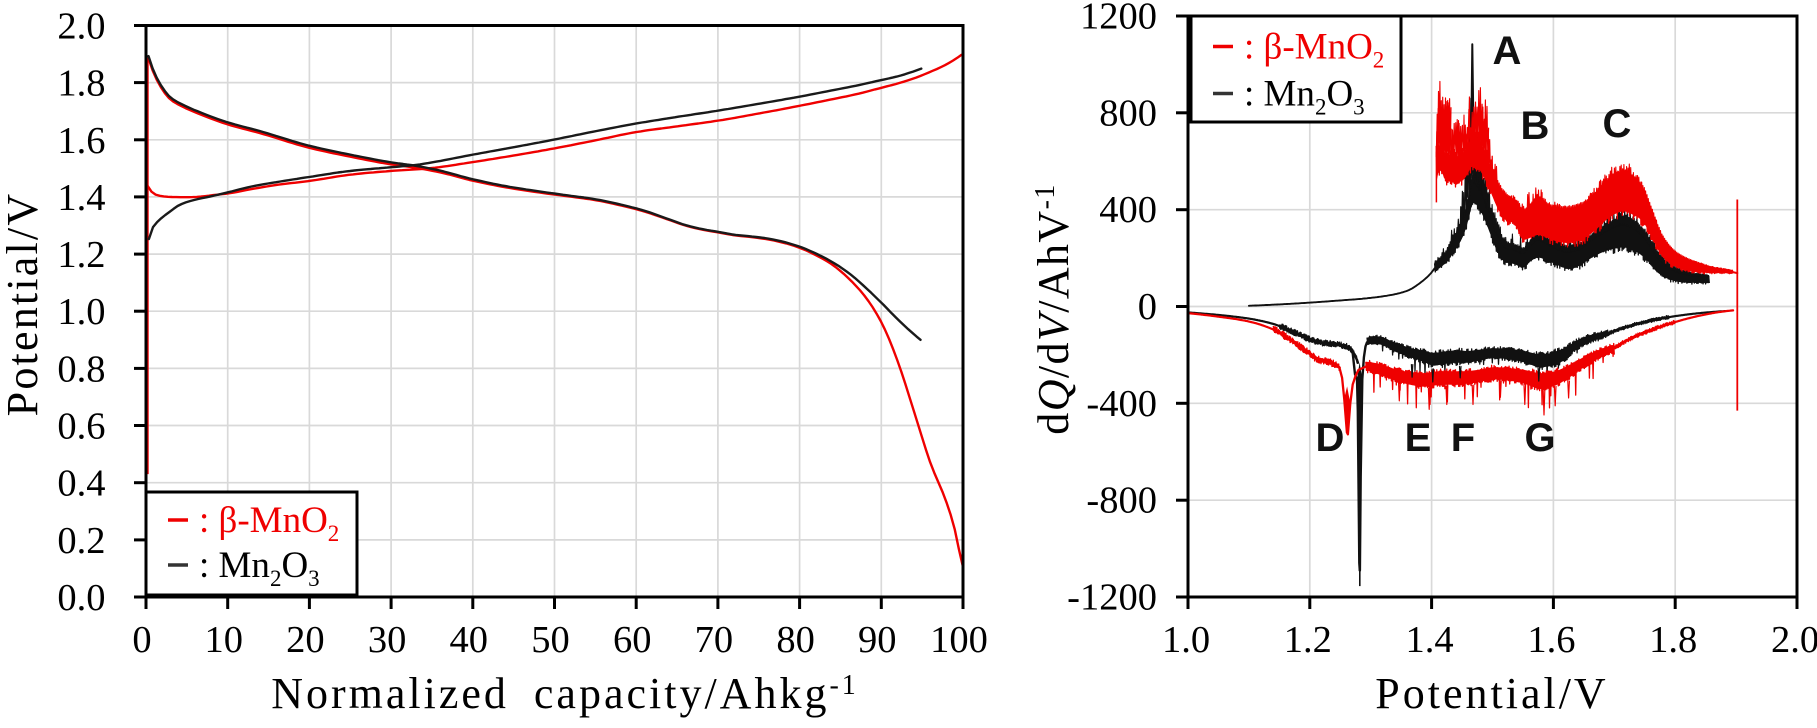  What do you see at coordinates (1539, 438) in the screenshot?
I see `svg-text: G` at bounding box center [1539, 438].